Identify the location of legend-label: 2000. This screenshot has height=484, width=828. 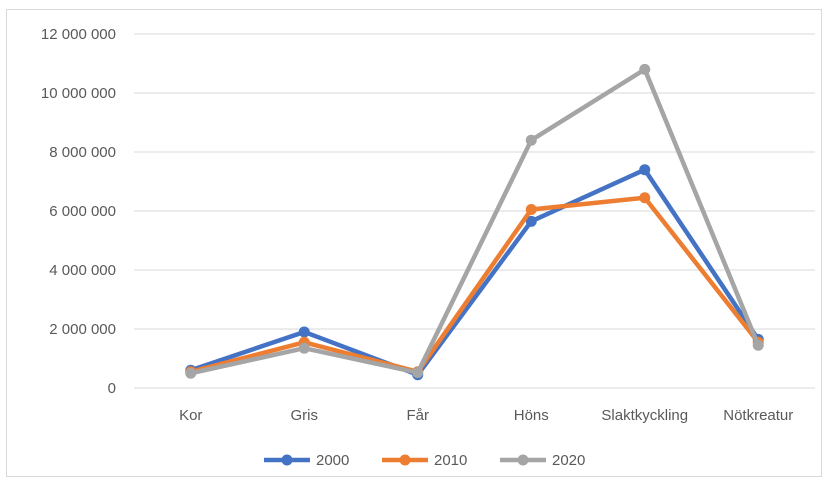
(332, 460).